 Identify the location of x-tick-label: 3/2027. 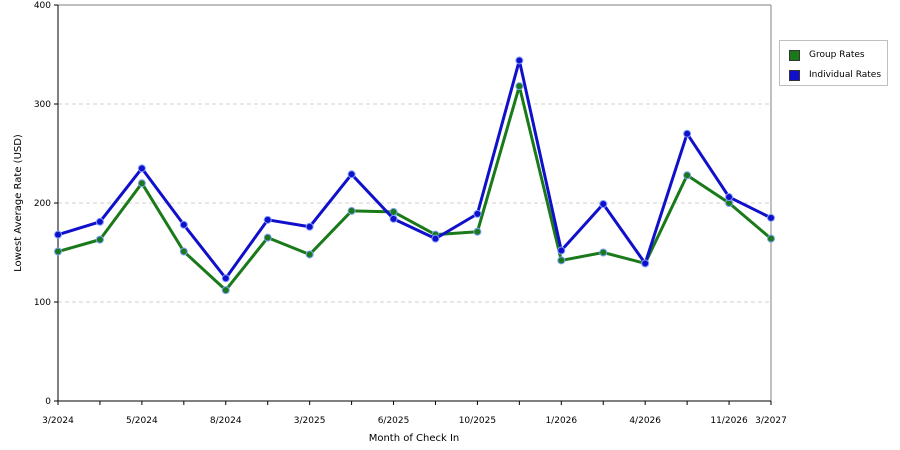
(771, 421).